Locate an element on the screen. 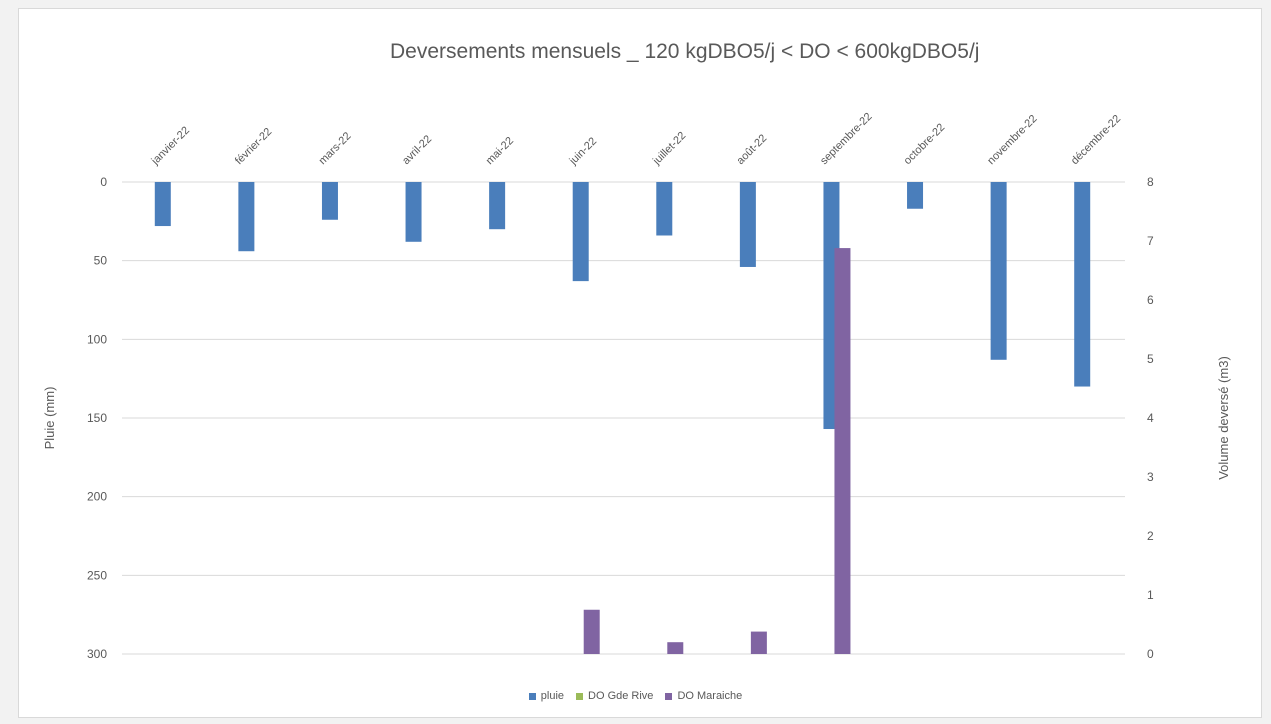 The width and height of the screenshot is (1271, 724). category-label: décembre-22 is located at coordinates (1096, 140).